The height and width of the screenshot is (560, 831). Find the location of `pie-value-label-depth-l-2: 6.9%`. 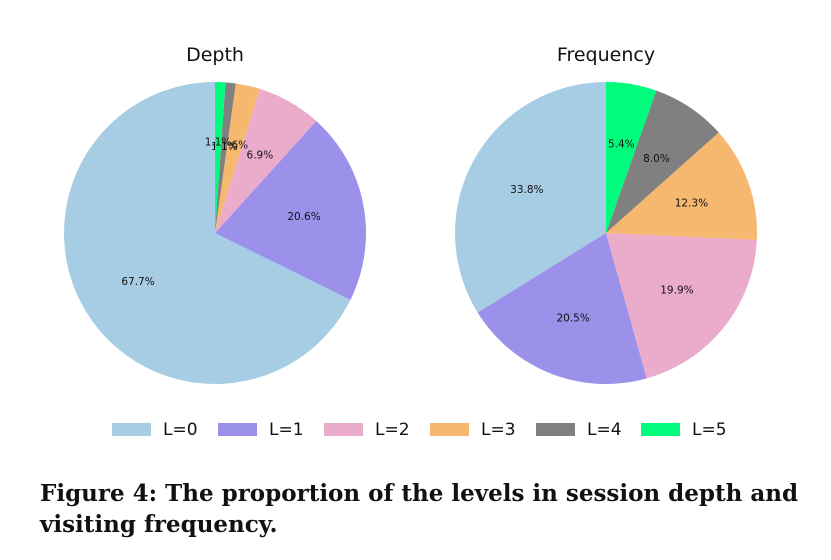

pie-value-label-depth-l-2: 6.9% is located at coordinates (260, 155).